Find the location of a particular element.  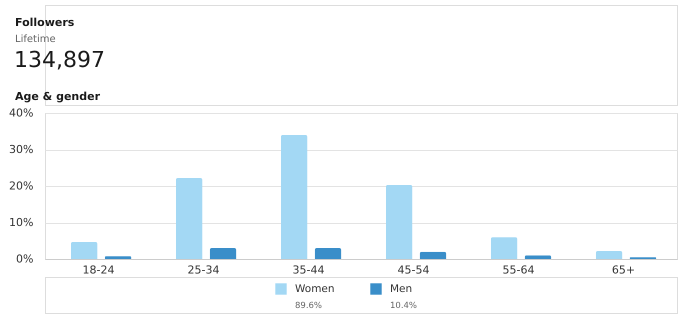

text: 134,897 is located at coordinates (59, 60).